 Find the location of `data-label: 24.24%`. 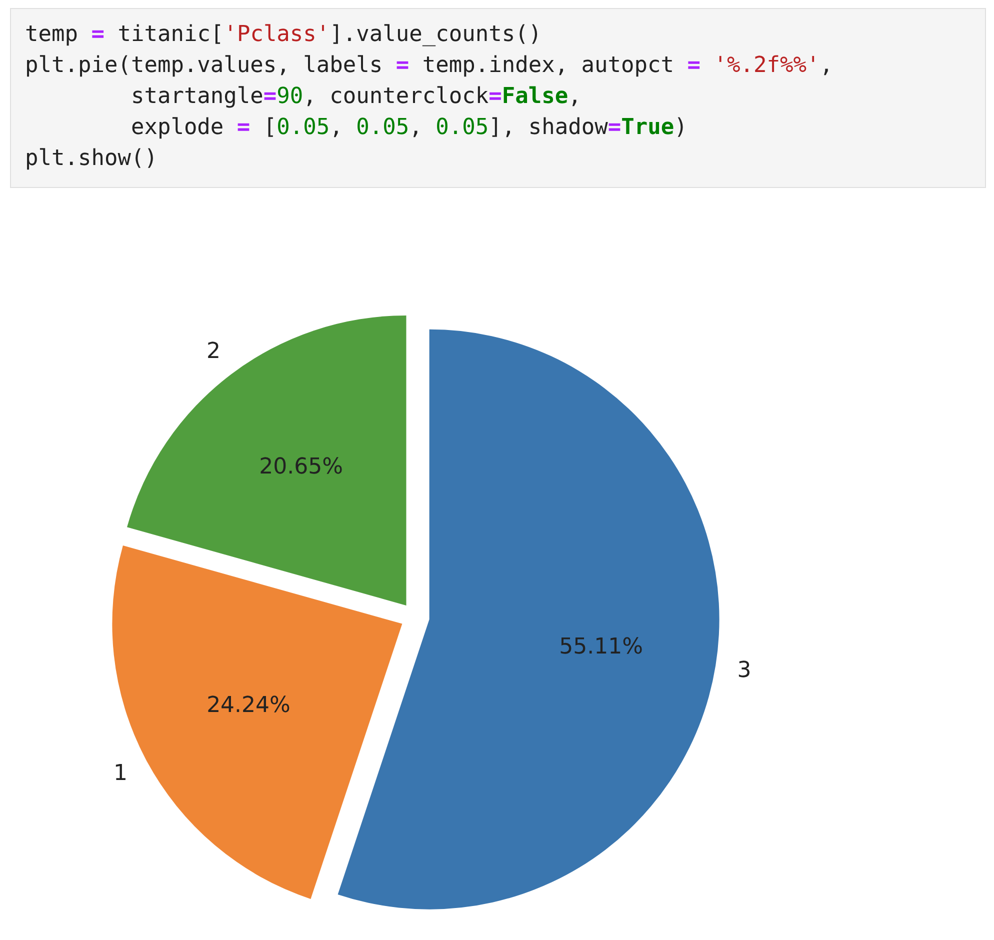

data-label: 24.24% is located at coordinates (248, 705).